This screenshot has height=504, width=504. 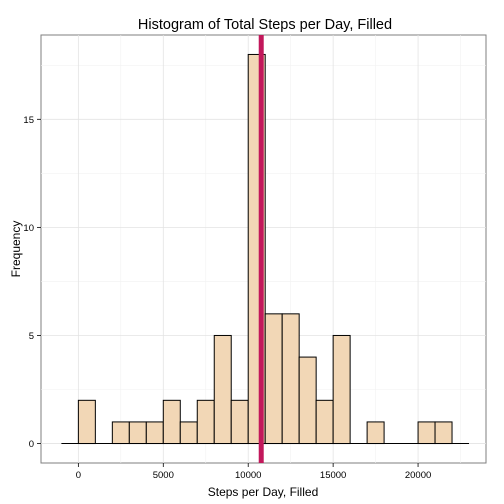 What do you see at coordinates (32, 282) in the screenshot?
I see `y-axis-ticks: 0 5 10 15` at bounding box center [32, 282].